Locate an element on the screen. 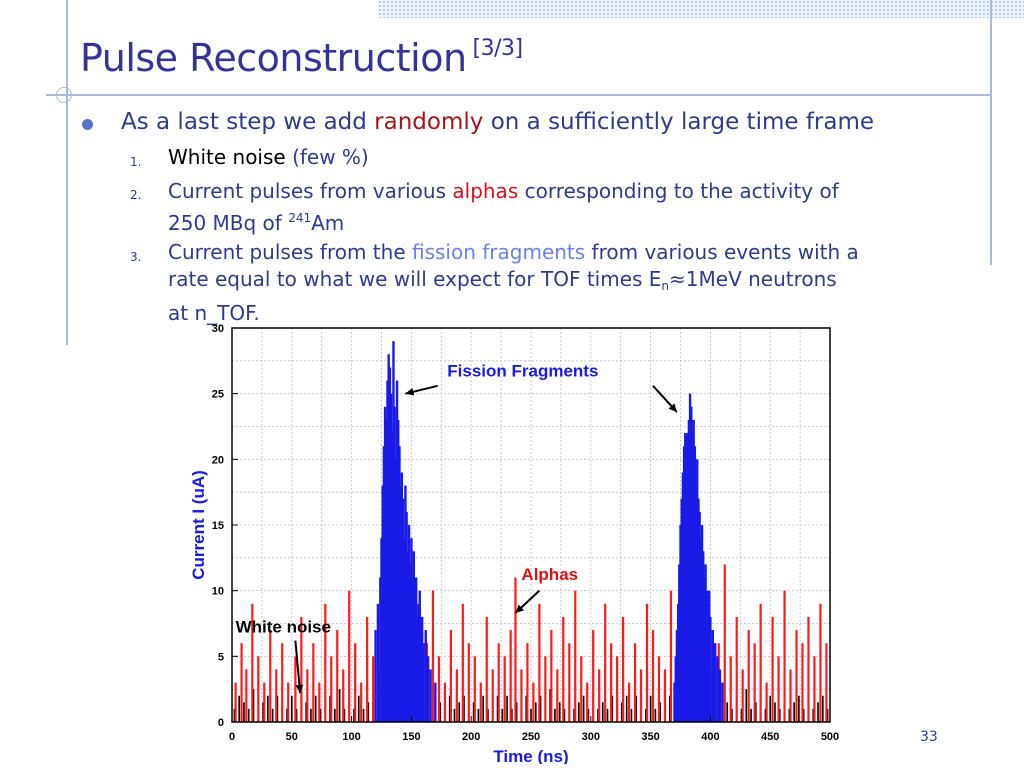 Image resolution: width=1024 pixels, height=768 pixels. white-noise-arrow-line is located at coordinates (298, 667).